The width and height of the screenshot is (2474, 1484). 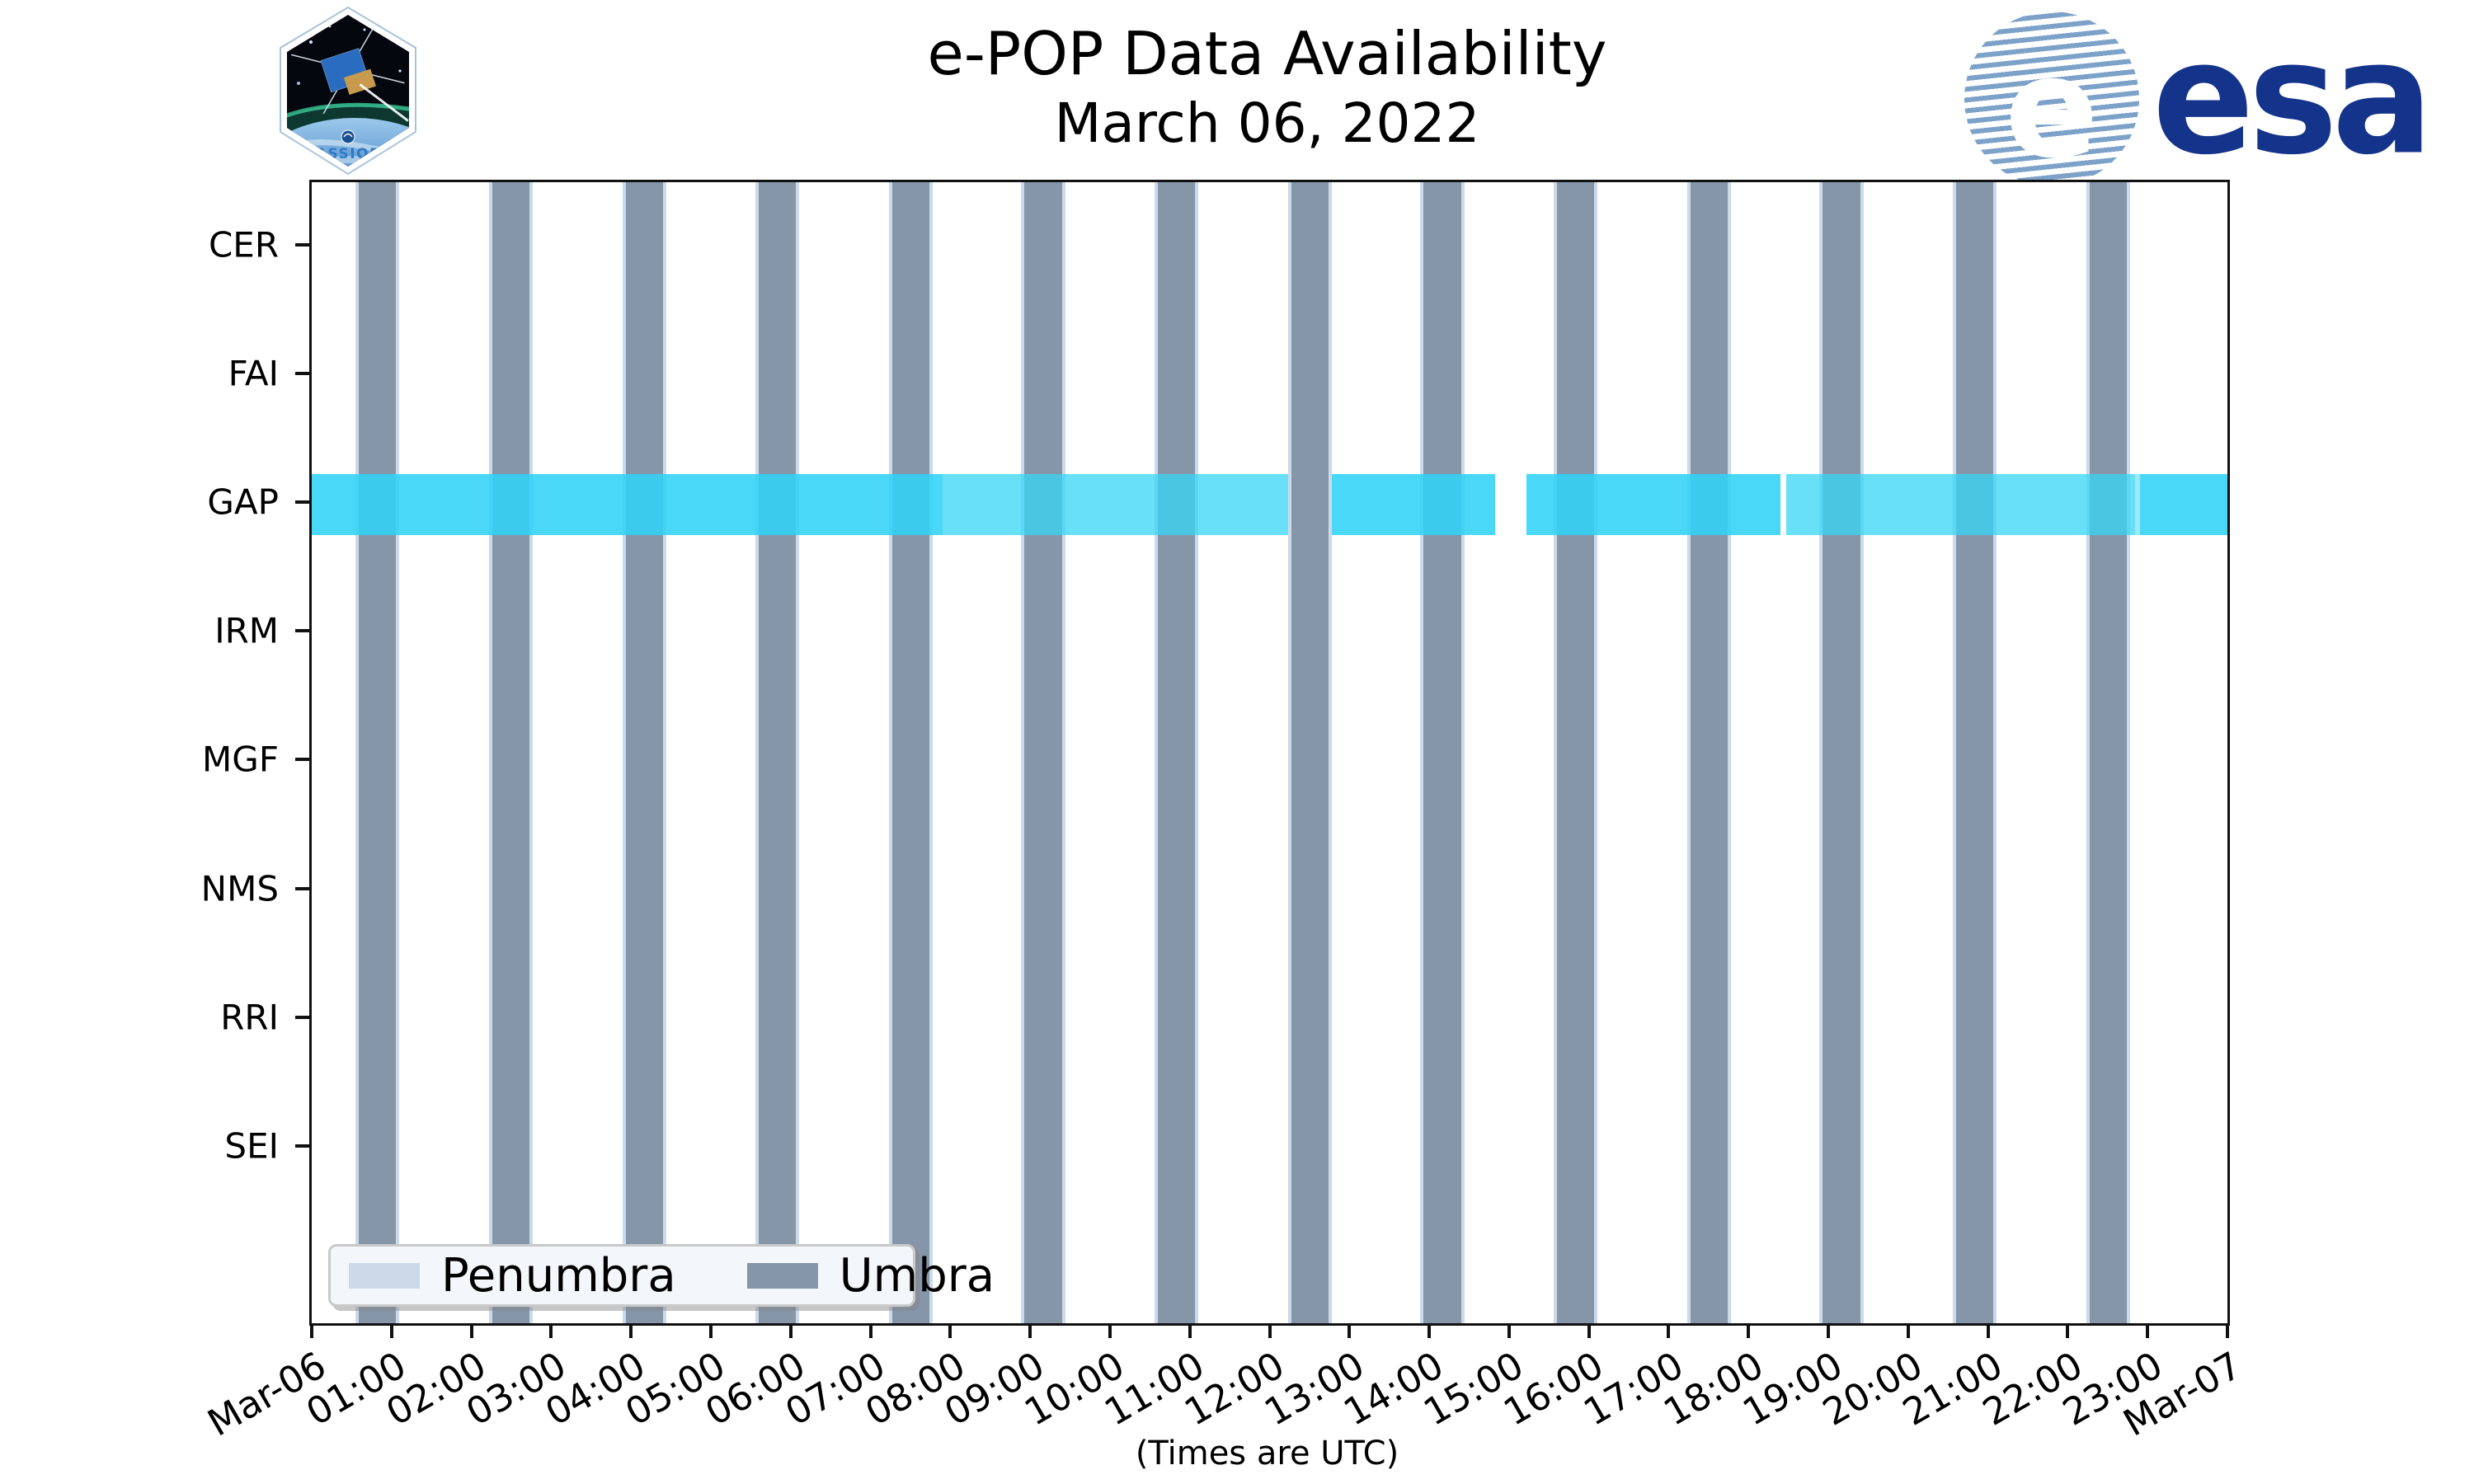 I want to click on legend-item-penumbra: Penumbra, so click(x=512, y=1276).